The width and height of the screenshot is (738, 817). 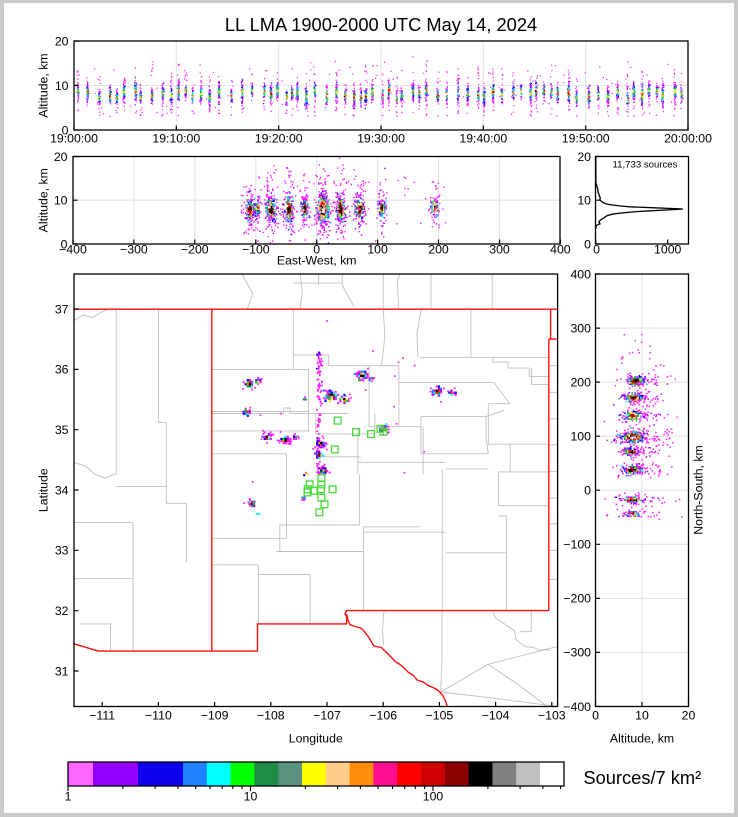 I want to click on svg-text: Longitude, so click(x=316, y=739).